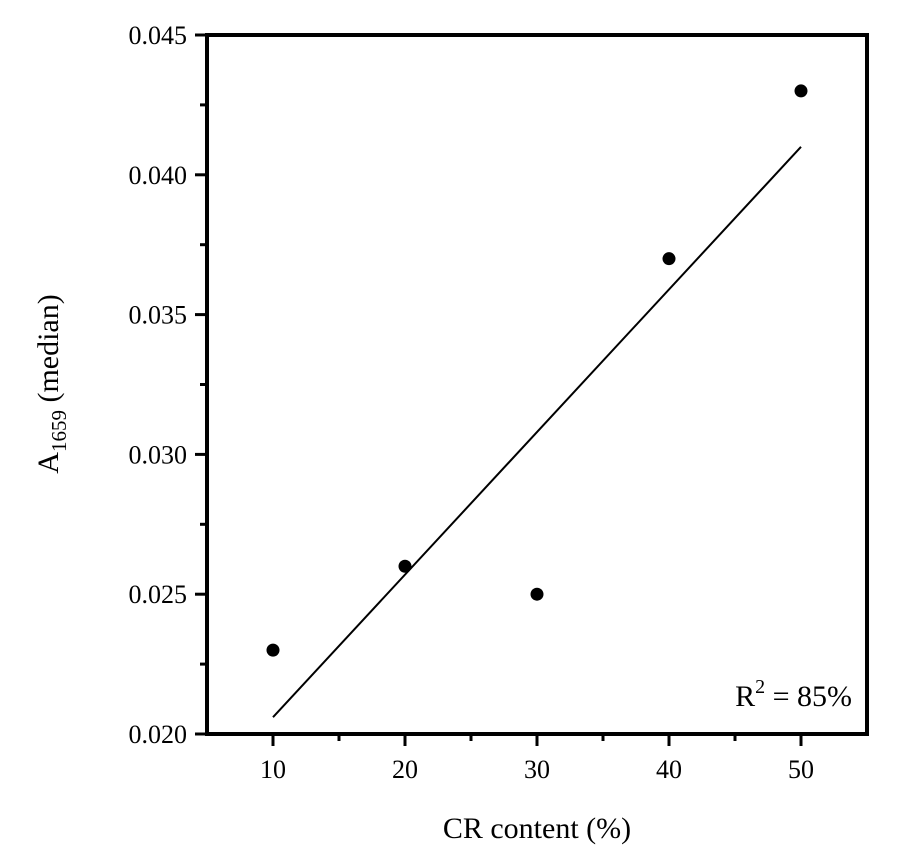  I want to click on x-tick-label: 30, so click(537, 769).